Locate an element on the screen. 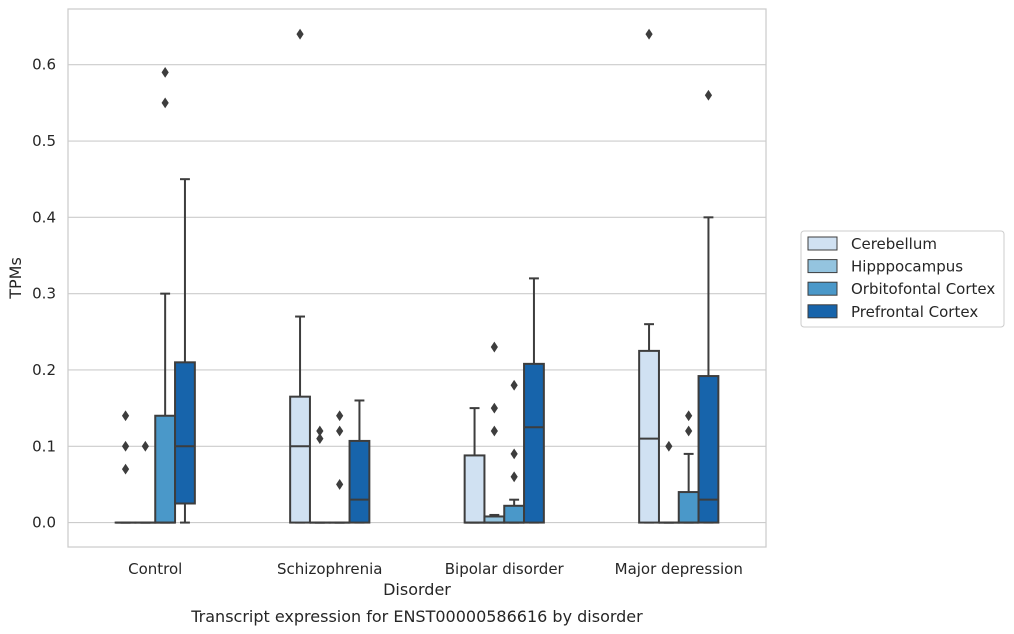 The image size is (1014, 634). x-tick-label: Schizophrenia is located at coordinates (329, 569).